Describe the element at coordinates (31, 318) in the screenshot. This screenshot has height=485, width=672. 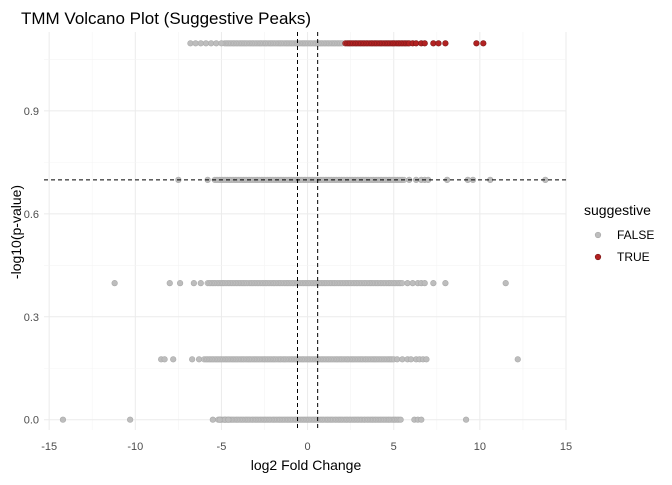
I see `y-tick-label: 0.3` at that location.